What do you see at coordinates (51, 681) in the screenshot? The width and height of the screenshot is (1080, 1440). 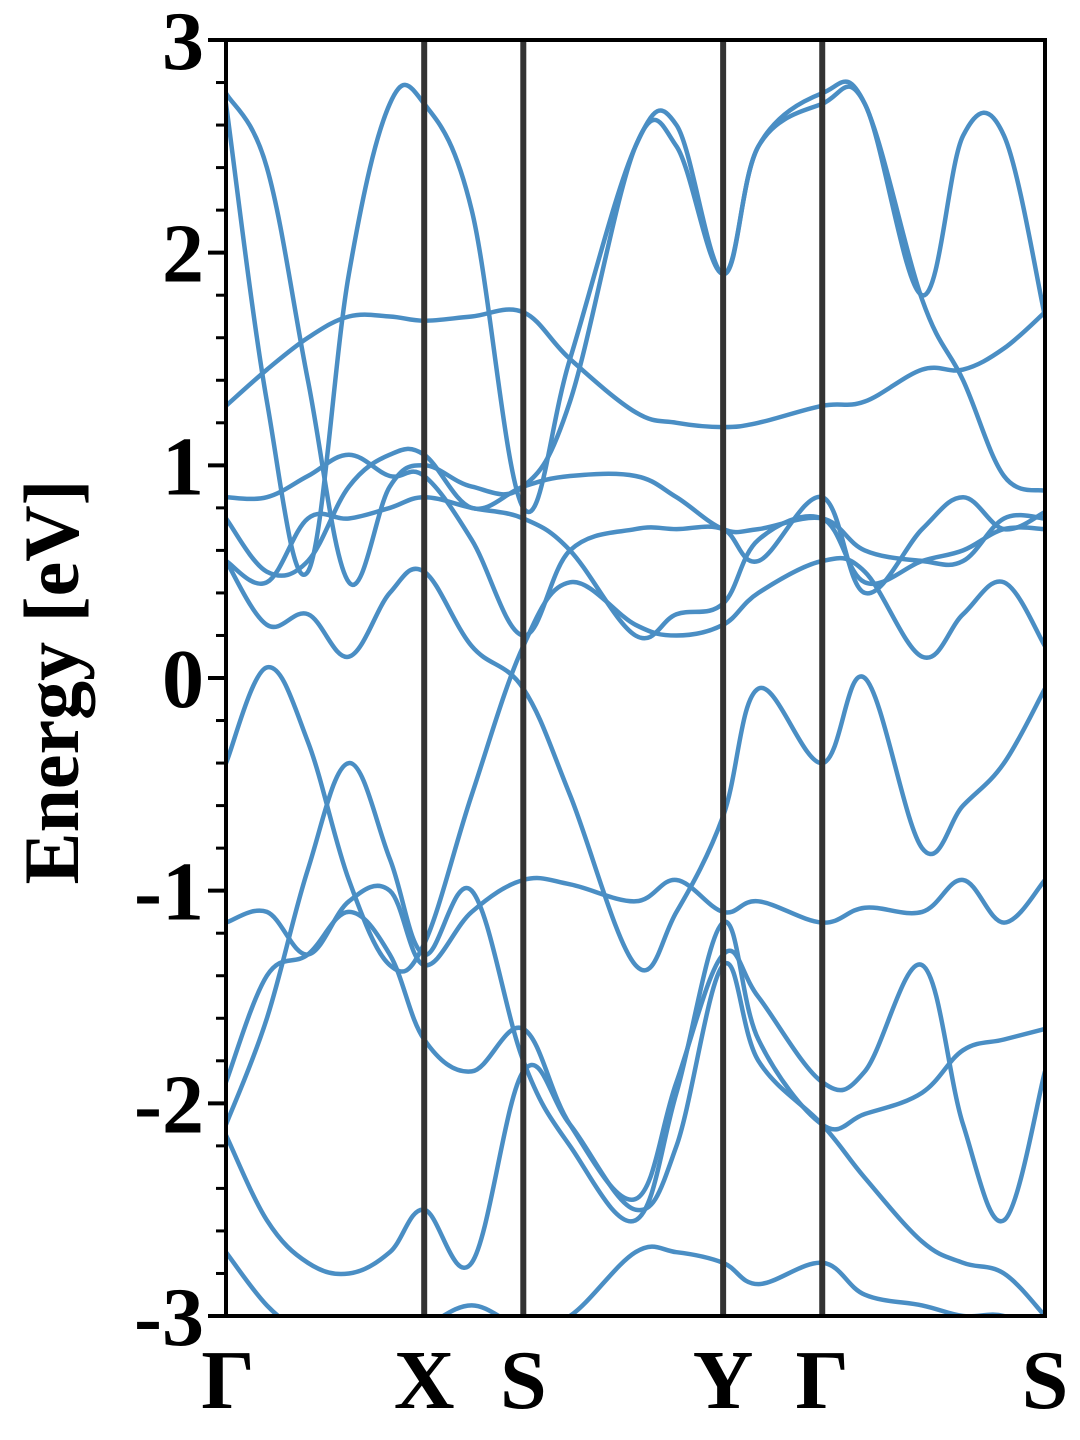 I see `y-axis-label: Energy [eV]` at bounding box center [51, 681].